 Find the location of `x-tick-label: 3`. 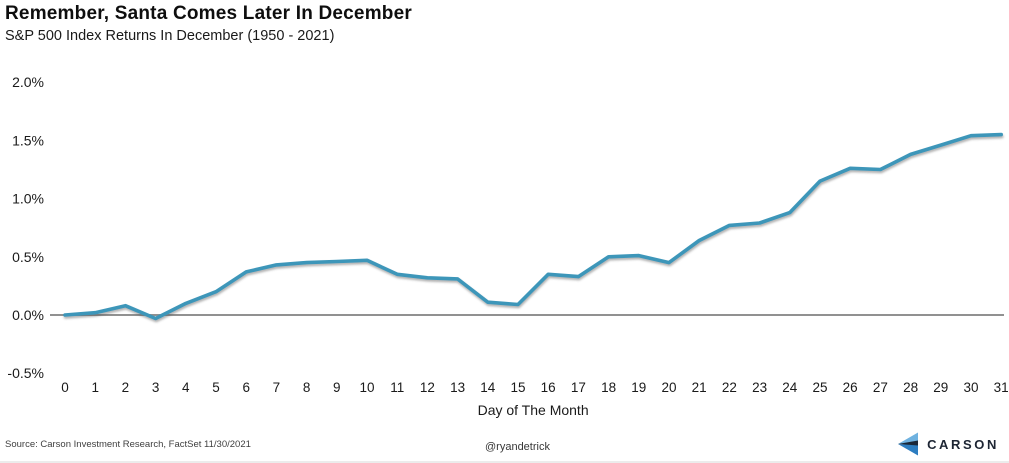

x-tick-label: 3 is located at coordinates (156, 387).